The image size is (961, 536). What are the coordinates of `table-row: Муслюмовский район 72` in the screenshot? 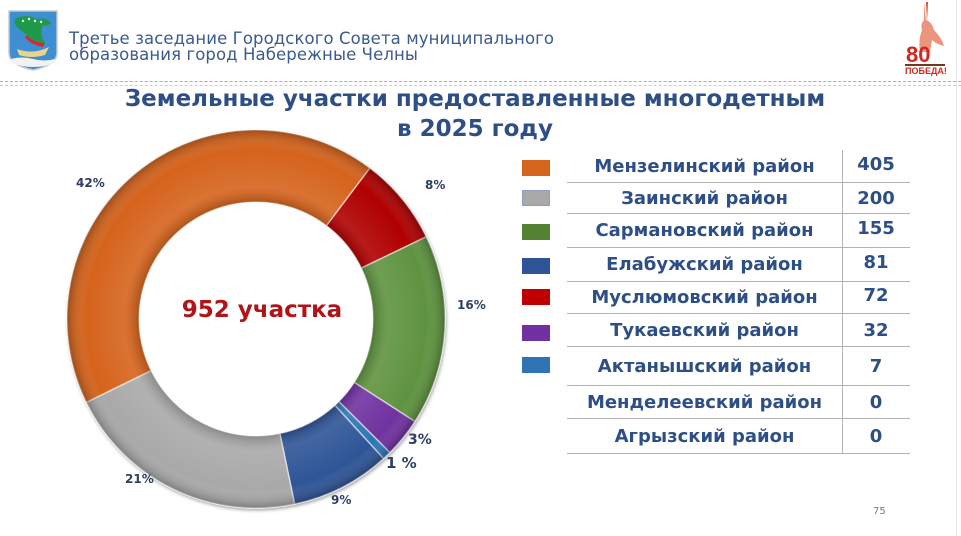 It's located at (738, 298).